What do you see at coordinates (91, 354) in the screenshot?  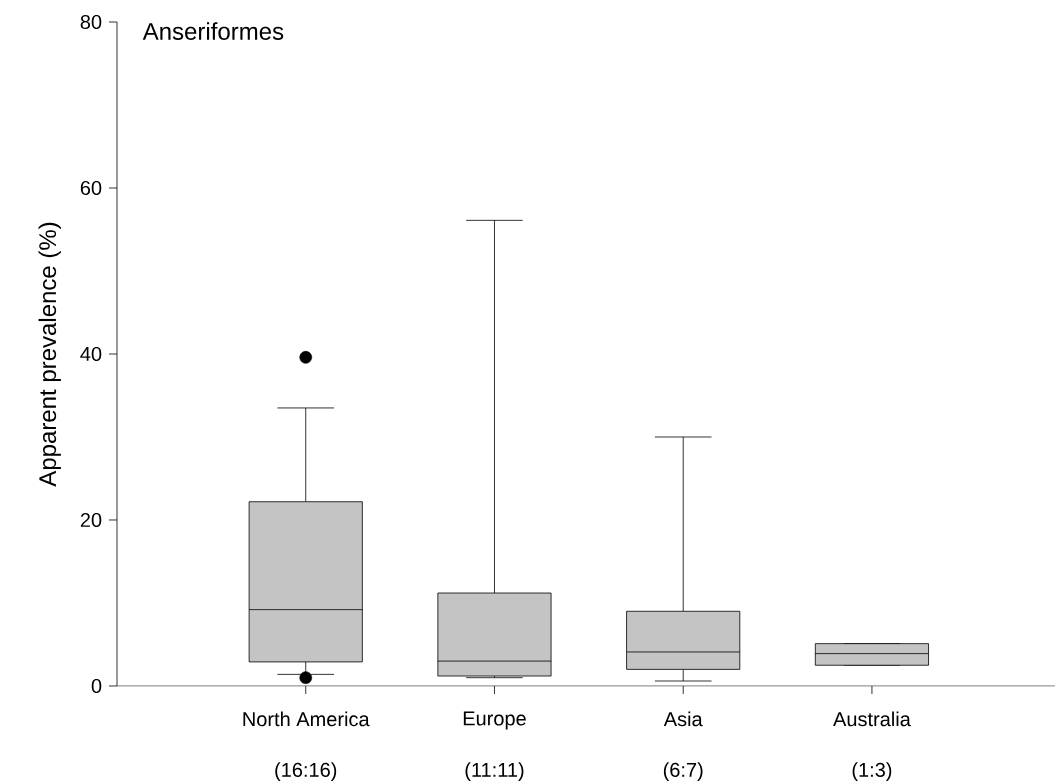 I see `y-tick-label: 40` at bounding box center [91, 354].